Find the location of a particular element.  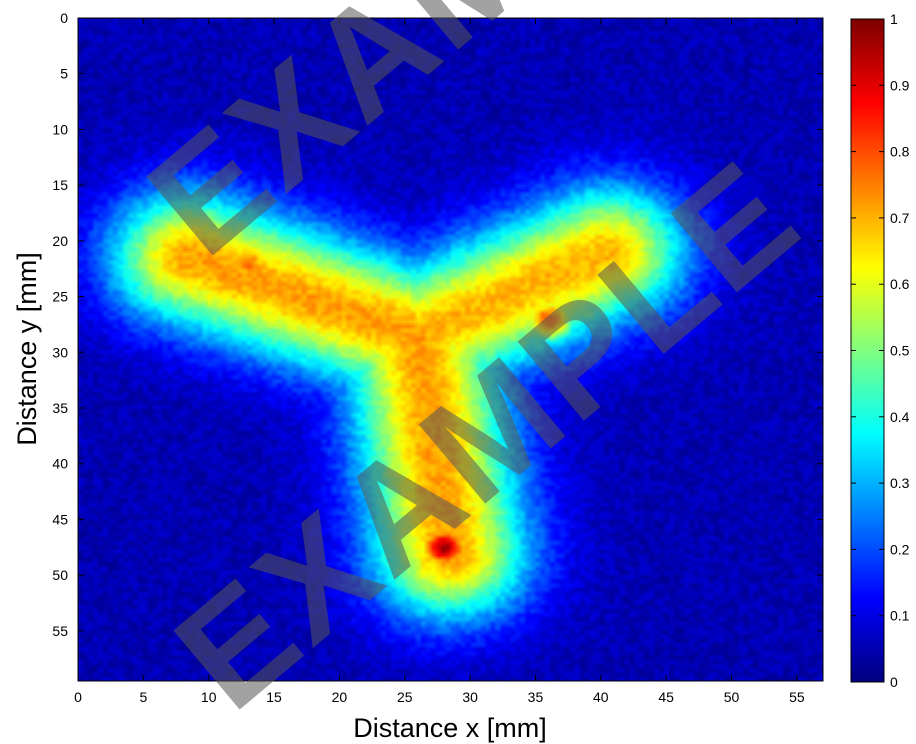

colorbar-tick-label: 0.3 is located at coordinates (900, 483).